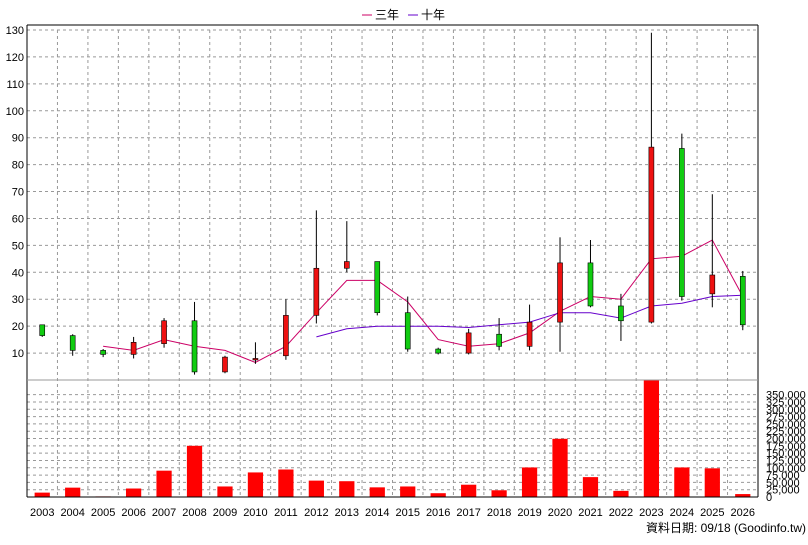 This screenshot has width=808, height=545. Describe the element at coordinates (15, 85) in the screenshot. I see `price-tick-label: 110` at that location.